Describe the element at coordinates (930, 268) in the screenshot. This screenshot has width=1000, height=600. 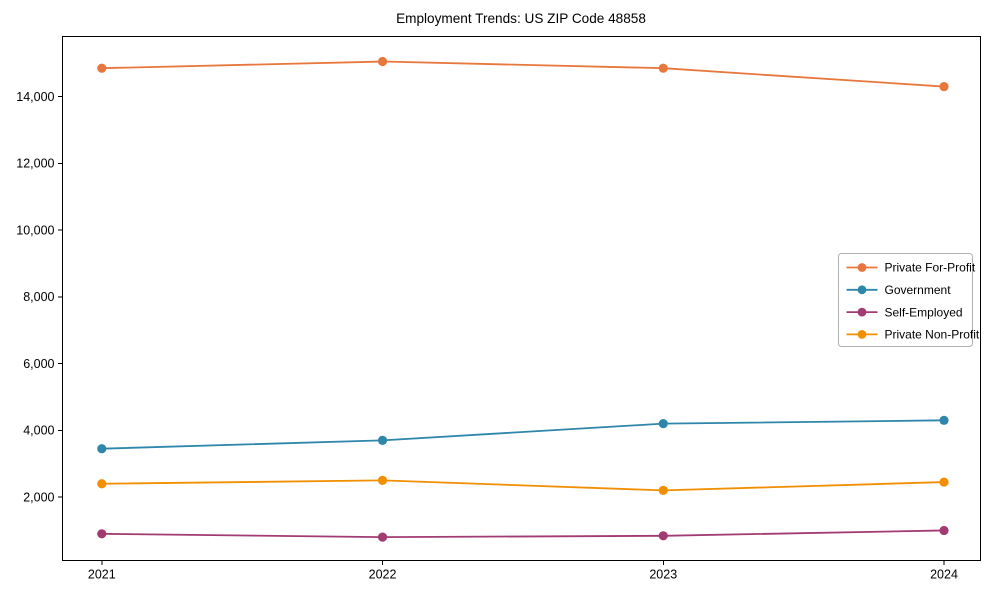
I see `legend-label: Private For-Profit` at that location.